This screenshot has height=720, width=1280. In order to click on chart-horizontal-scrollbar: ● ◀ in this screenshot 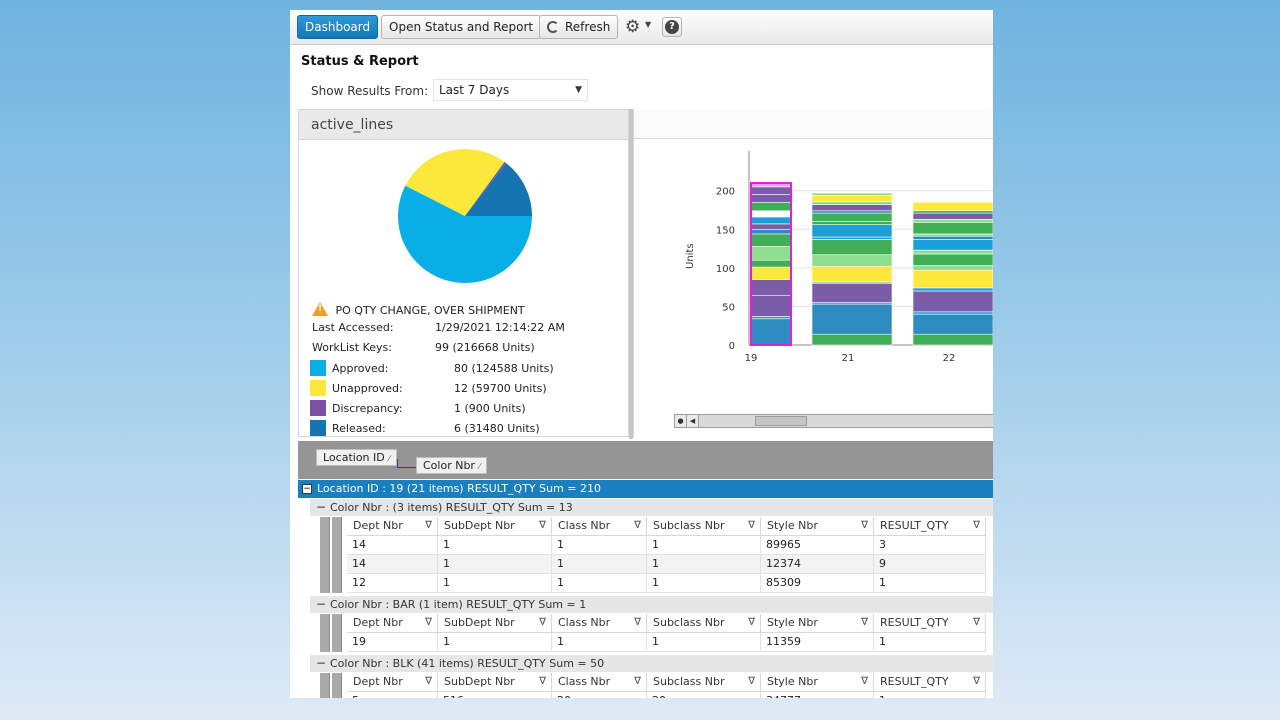, I will do `click(833, 421)`.